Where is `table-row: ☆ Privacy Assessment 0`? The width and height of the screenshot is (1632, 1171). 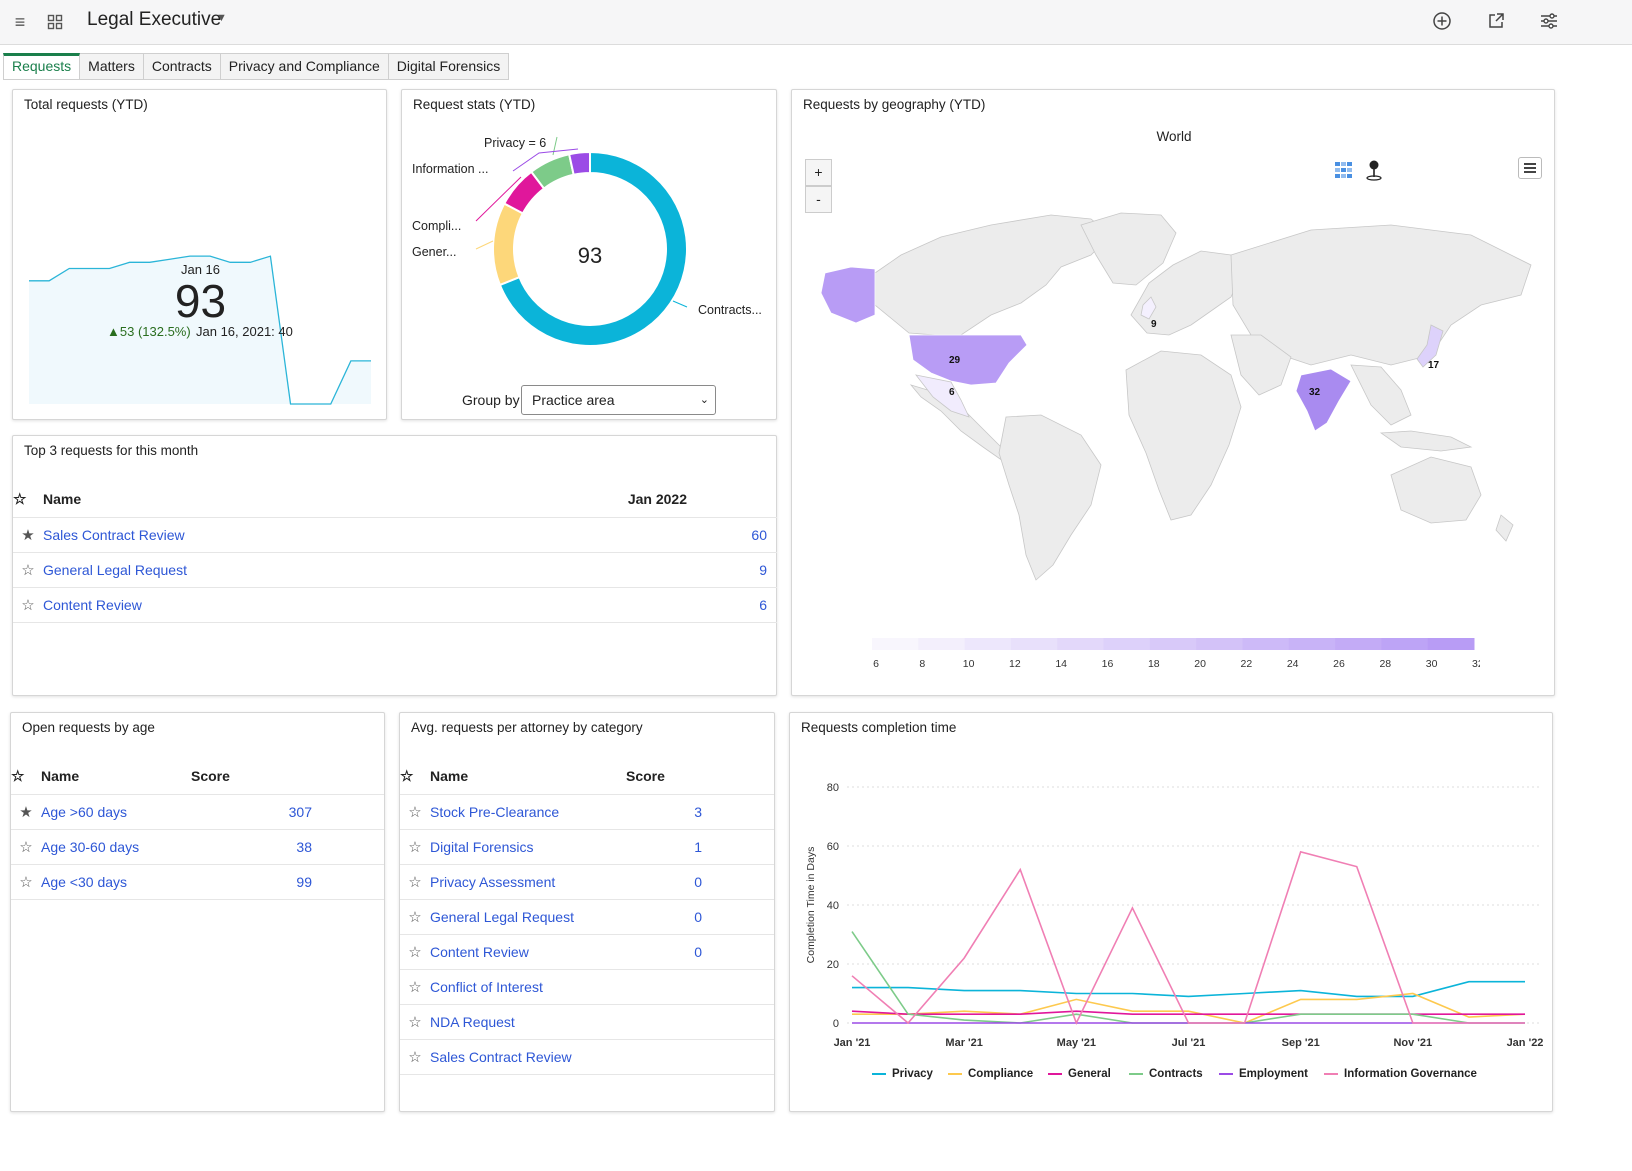
table-row: ☆ Privacy Assessment 0 is located at coordinates (587, 881).